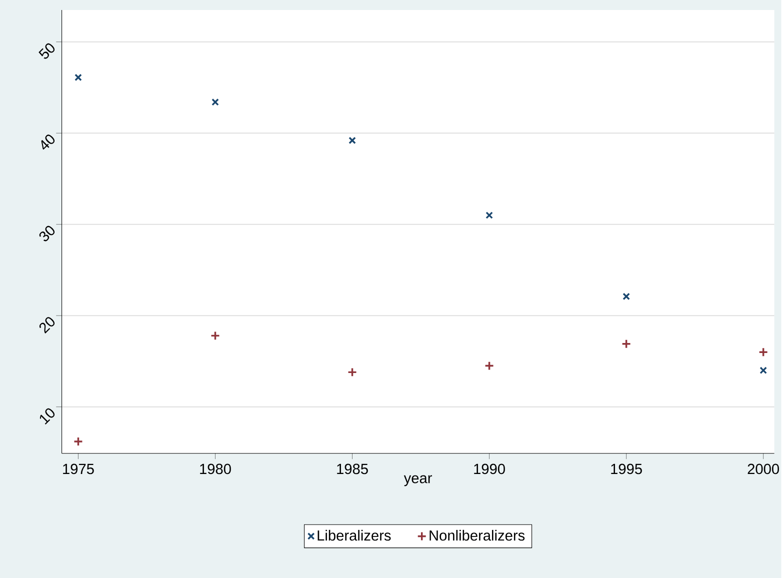  I want to click on y-tick-label: 30, so click(47, 234).